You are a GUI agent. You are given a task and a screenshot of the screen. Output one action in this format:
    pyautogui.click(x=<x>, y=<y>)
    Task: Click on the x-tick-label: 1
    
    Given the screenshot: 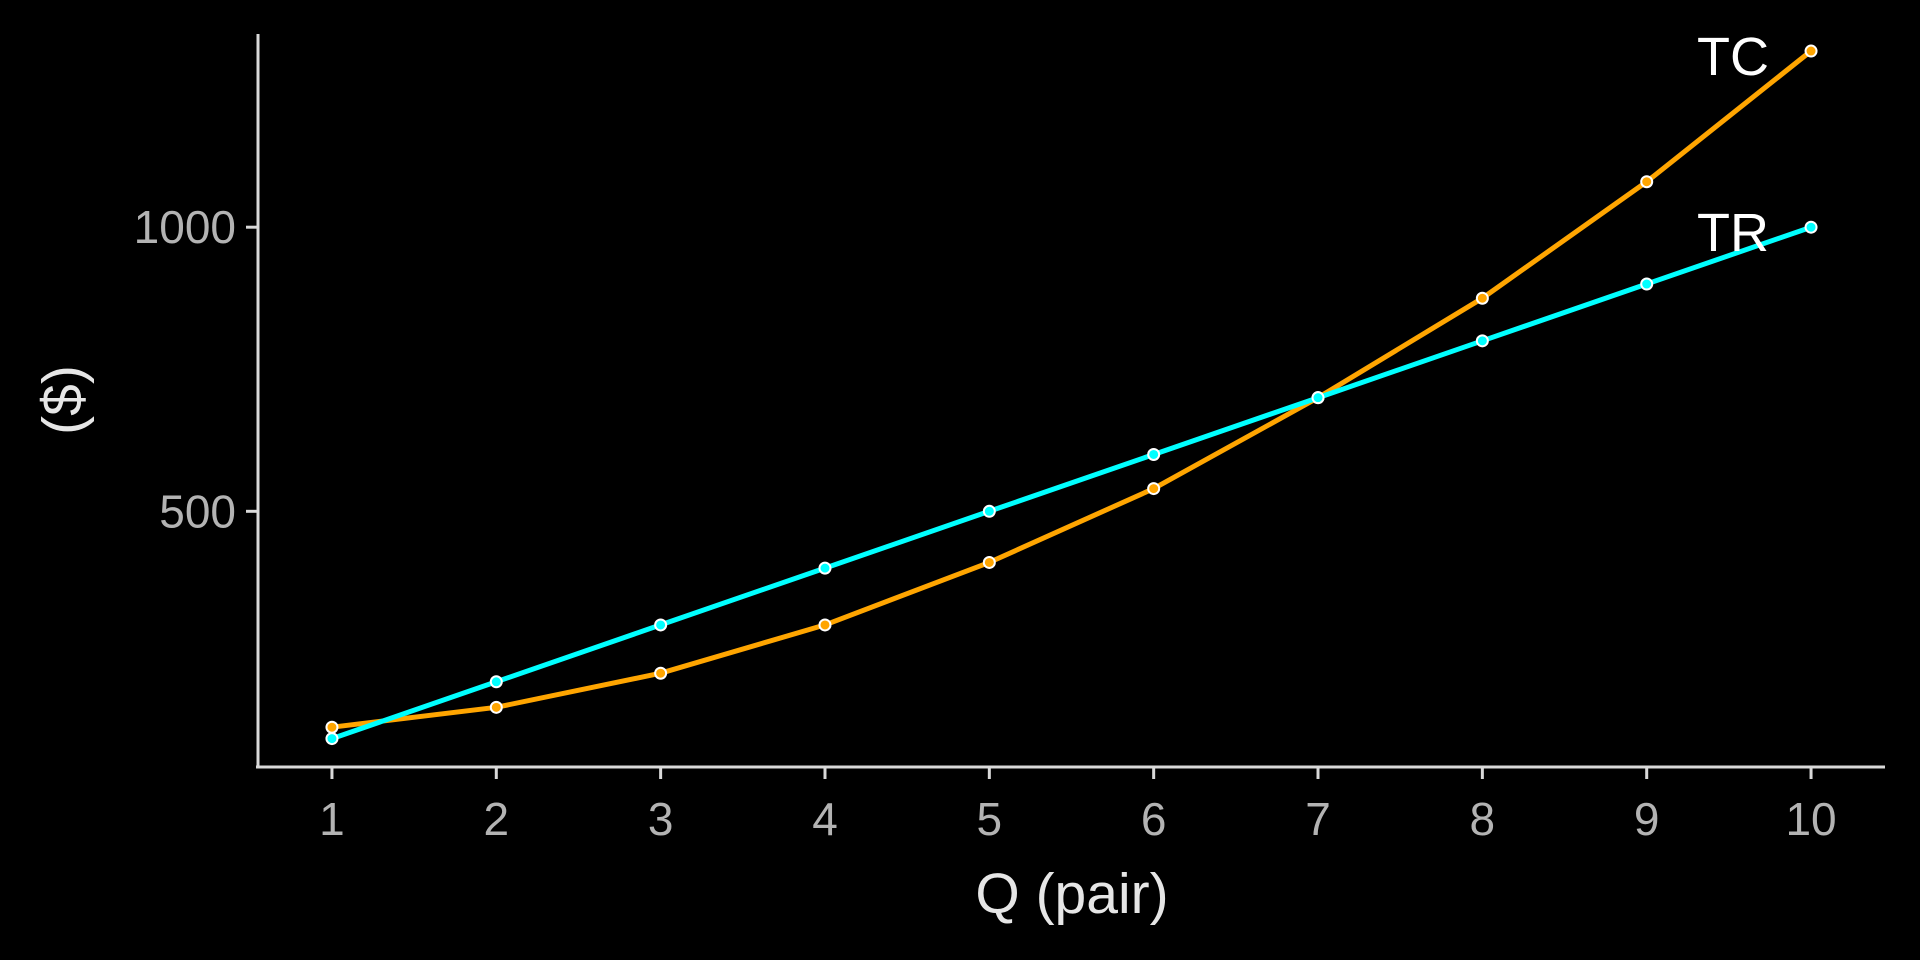 What is the action you would take?
    pyautogui.click(x=332, y=819)
    